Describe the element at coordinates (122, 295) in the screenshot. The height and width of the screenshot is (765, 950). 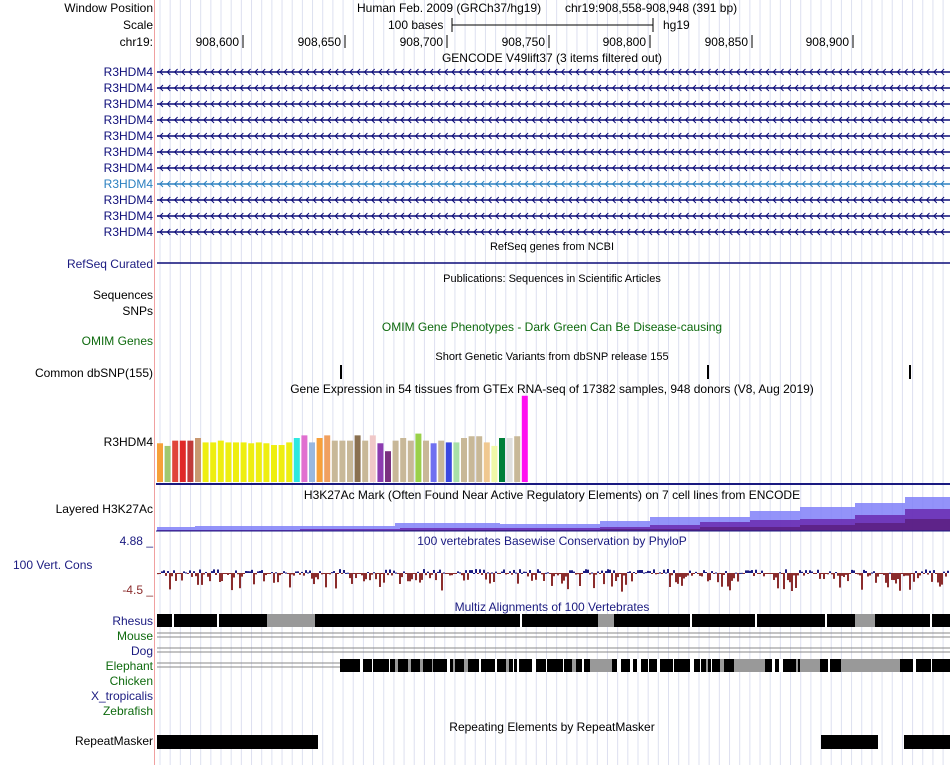
I see `pubs-sequences-label: Sequences` at that location.